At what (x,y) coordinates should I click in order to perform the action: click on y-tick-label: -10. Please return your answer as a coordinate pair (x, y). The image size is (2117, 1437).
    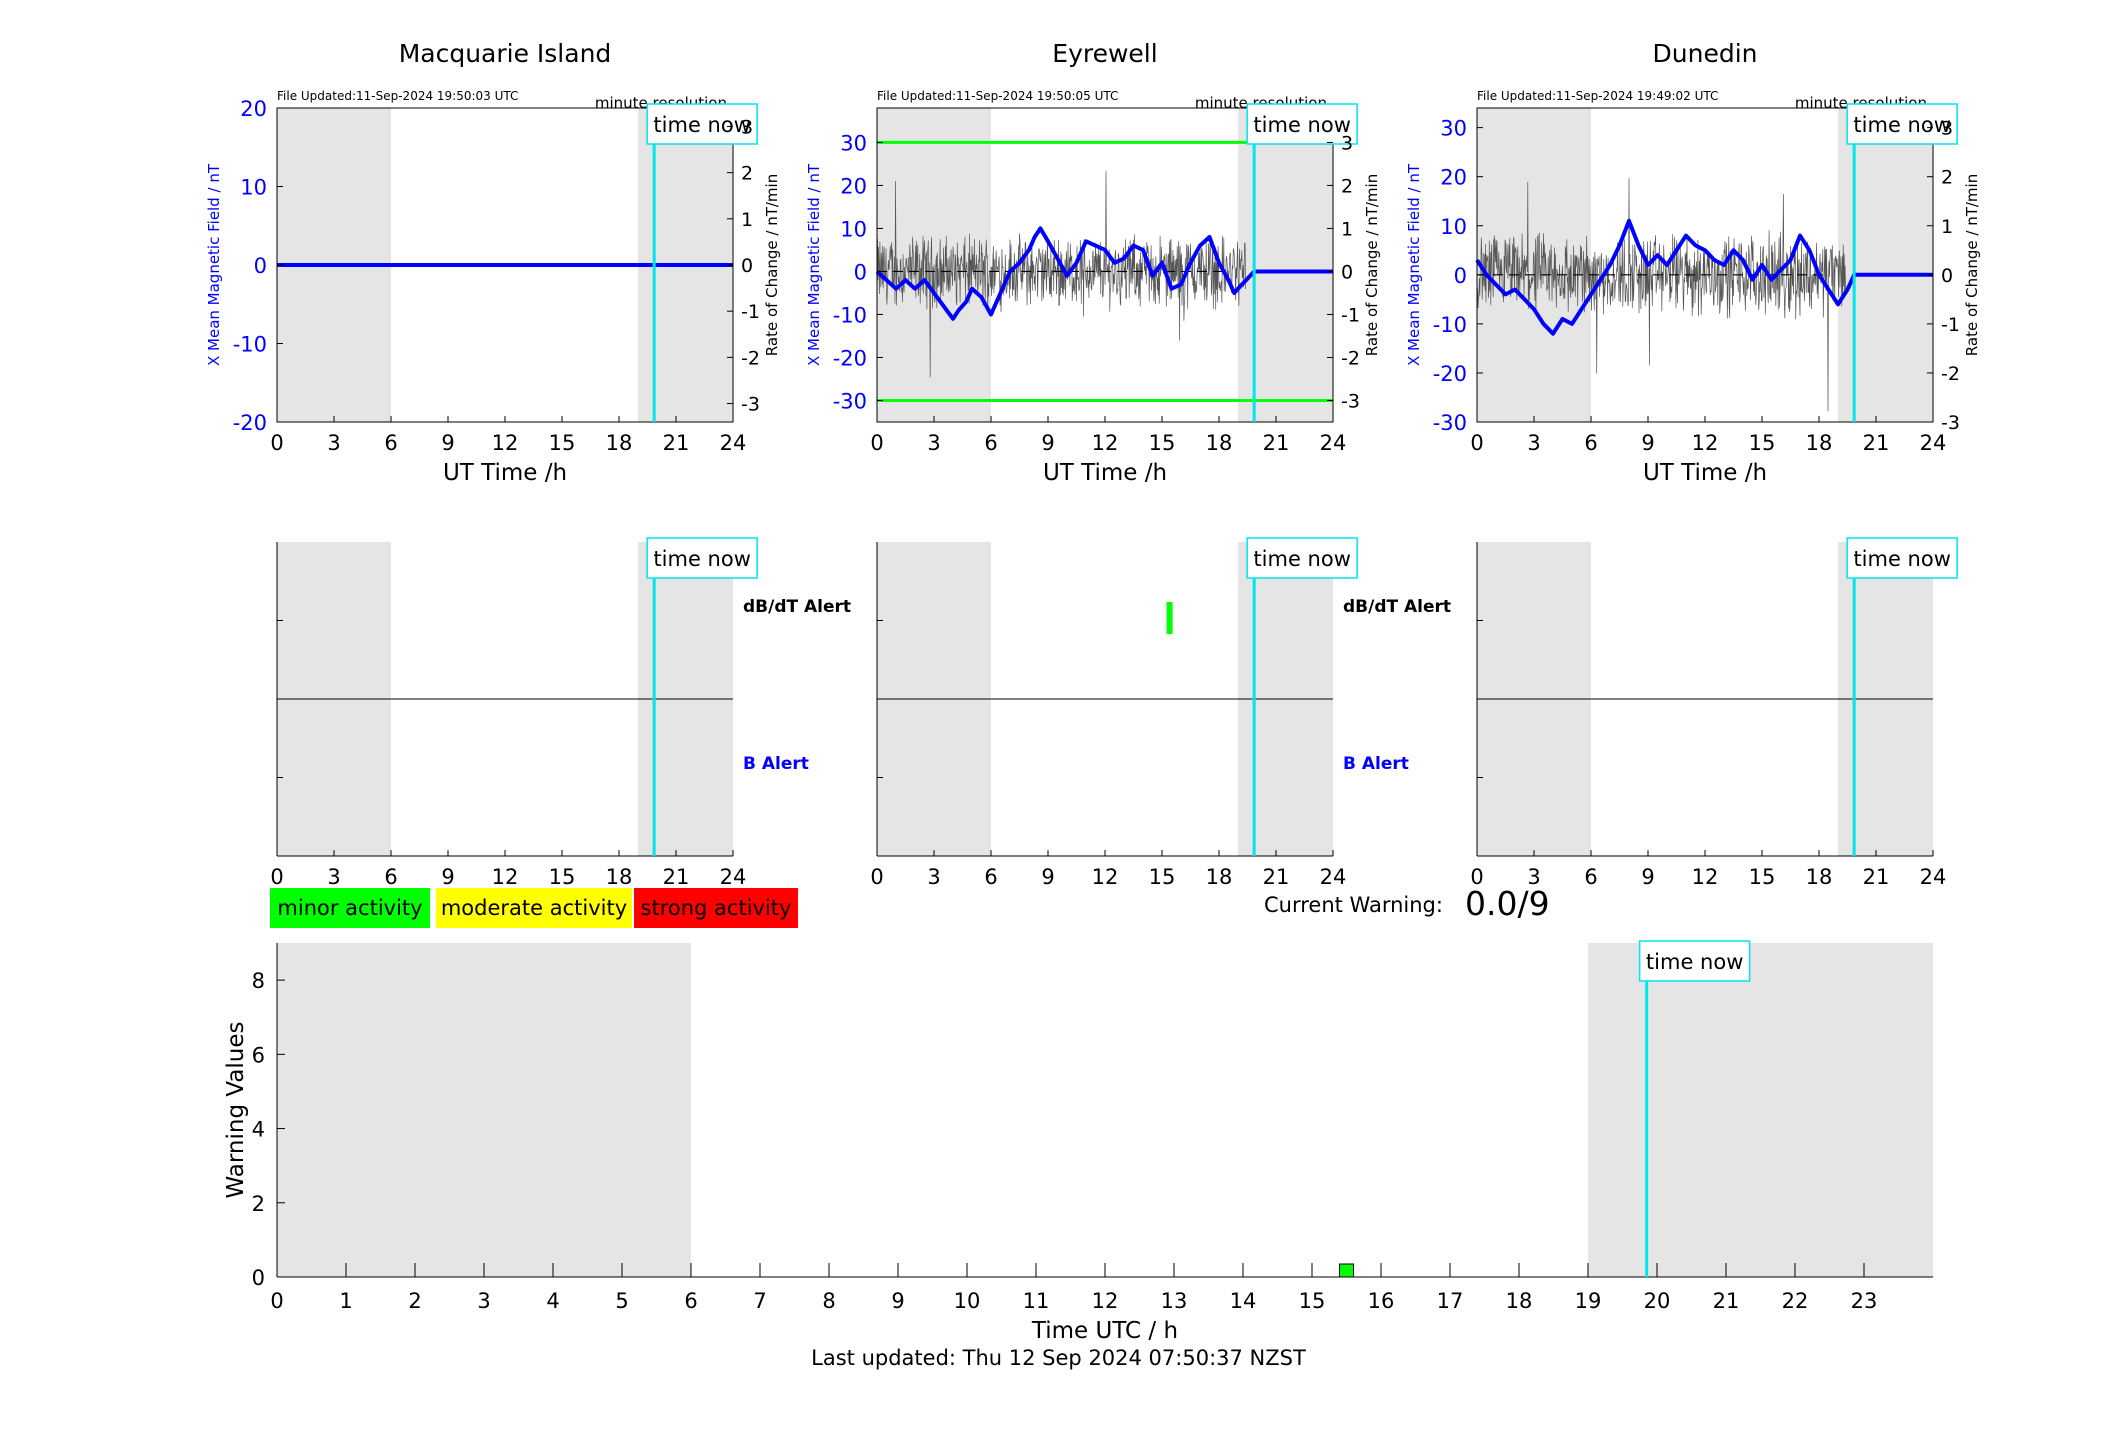
    Looking at the image, I should click on (1450, 325).